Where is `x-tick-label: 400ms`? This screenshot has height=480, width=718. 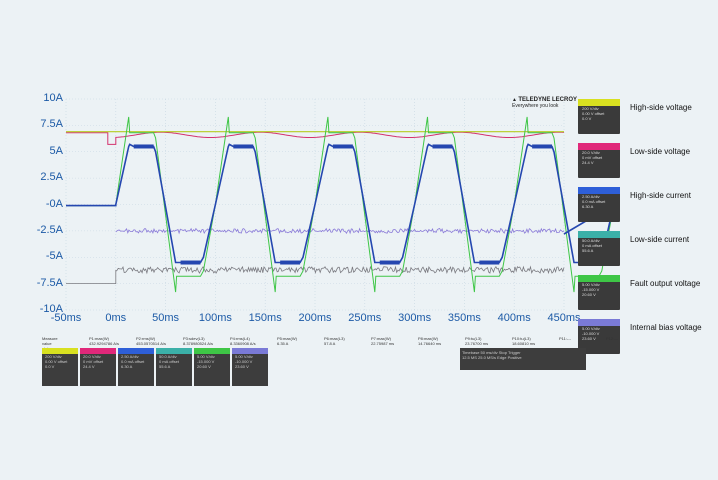
x-tick-label: 400ms is located at coordinates (514, 318).